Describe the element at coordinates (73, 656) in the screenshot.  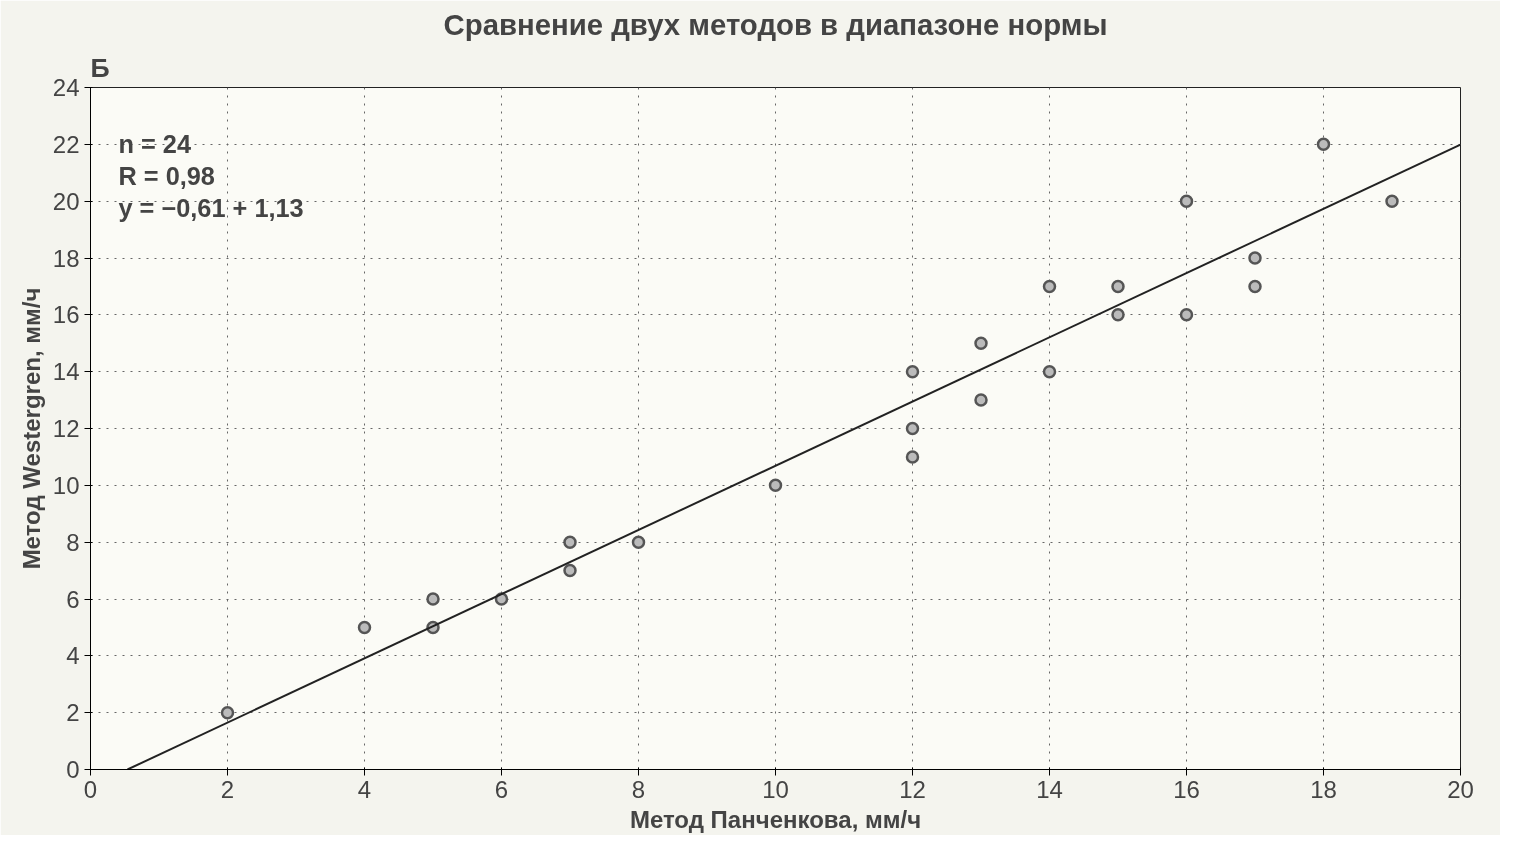
I see `y-tick-label: 4` at that location.